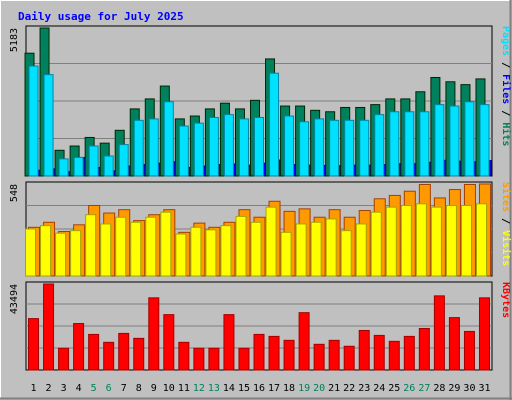 The image size is (512, 400). What do you see at coordinates (506, 248) in the screenshot?
I see `legend-part: Visits` at bounding box center [506, 248].